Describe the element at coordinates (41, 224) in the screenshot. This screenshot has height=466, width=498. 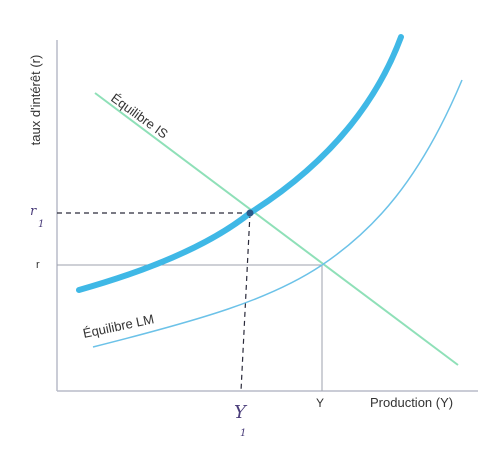
I see `r1-subscript: 1` at that location.